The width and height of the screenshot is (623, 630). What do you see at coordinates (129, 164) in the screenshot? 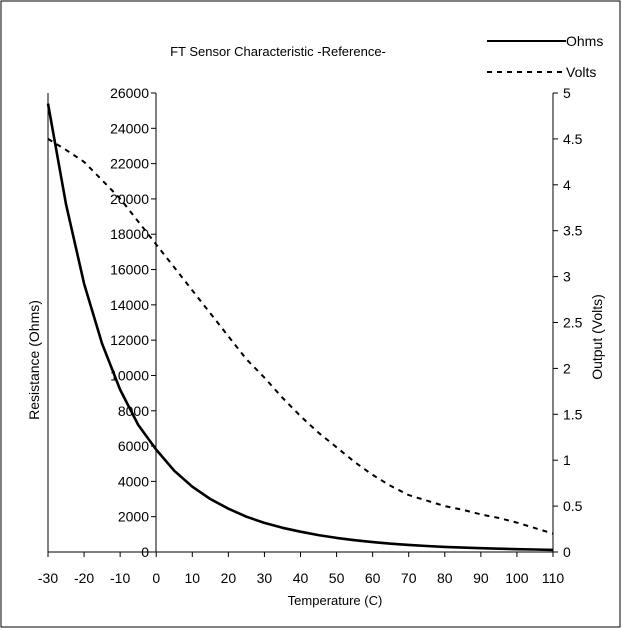
I see `y-left-tick-label: 22000` at bounding box center [129, 164].